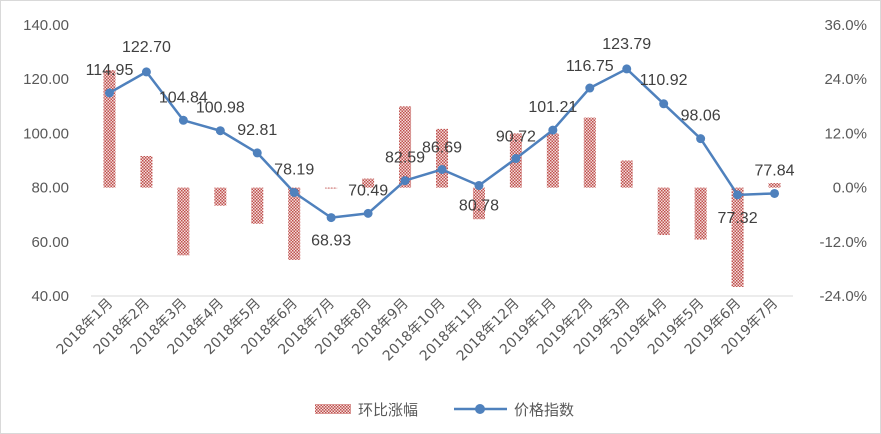 This screenshot has height=434, width=881. Describe the element at coordinates (843, 161) in the screenshot. I see `right-axis: -24.0% -12.0% 0.0% 12.0% 24.0% 36.0%` at that location.